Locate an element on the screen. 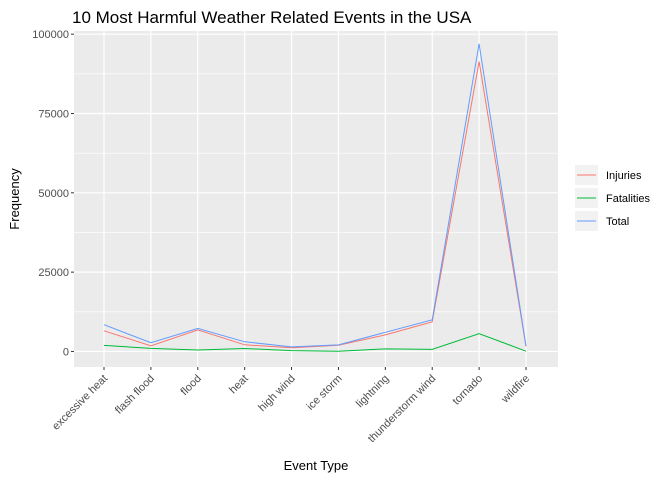 Image resolution: width=672 pixels, height=480 pixels. y-axis: 0 25000 50000 75000 100000 is located at coordinates (53, 193).